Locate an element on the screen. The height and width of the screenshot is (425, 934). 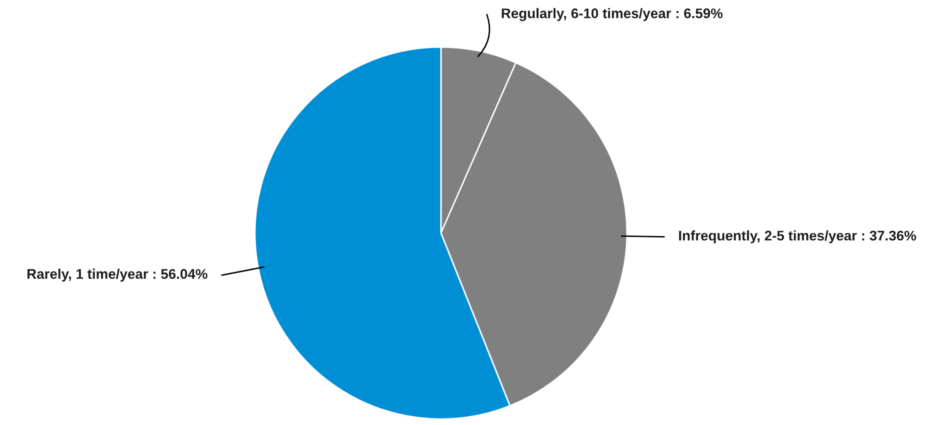
slice-label: Infrequently, 2-5 times/year : 37.36% is located at coordinates (797, 237).